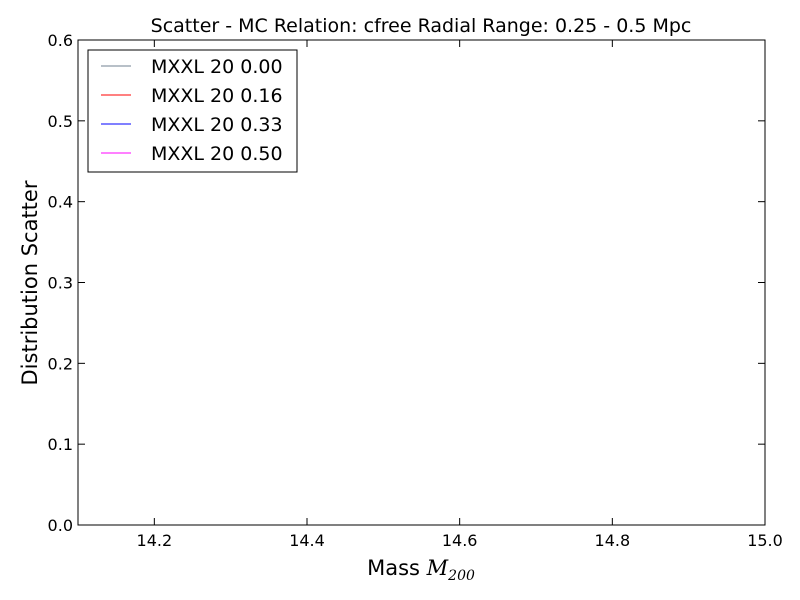 This screenshot has width=800, height=600. I want to click on x-axis-label-math: M, so click(437, 568).